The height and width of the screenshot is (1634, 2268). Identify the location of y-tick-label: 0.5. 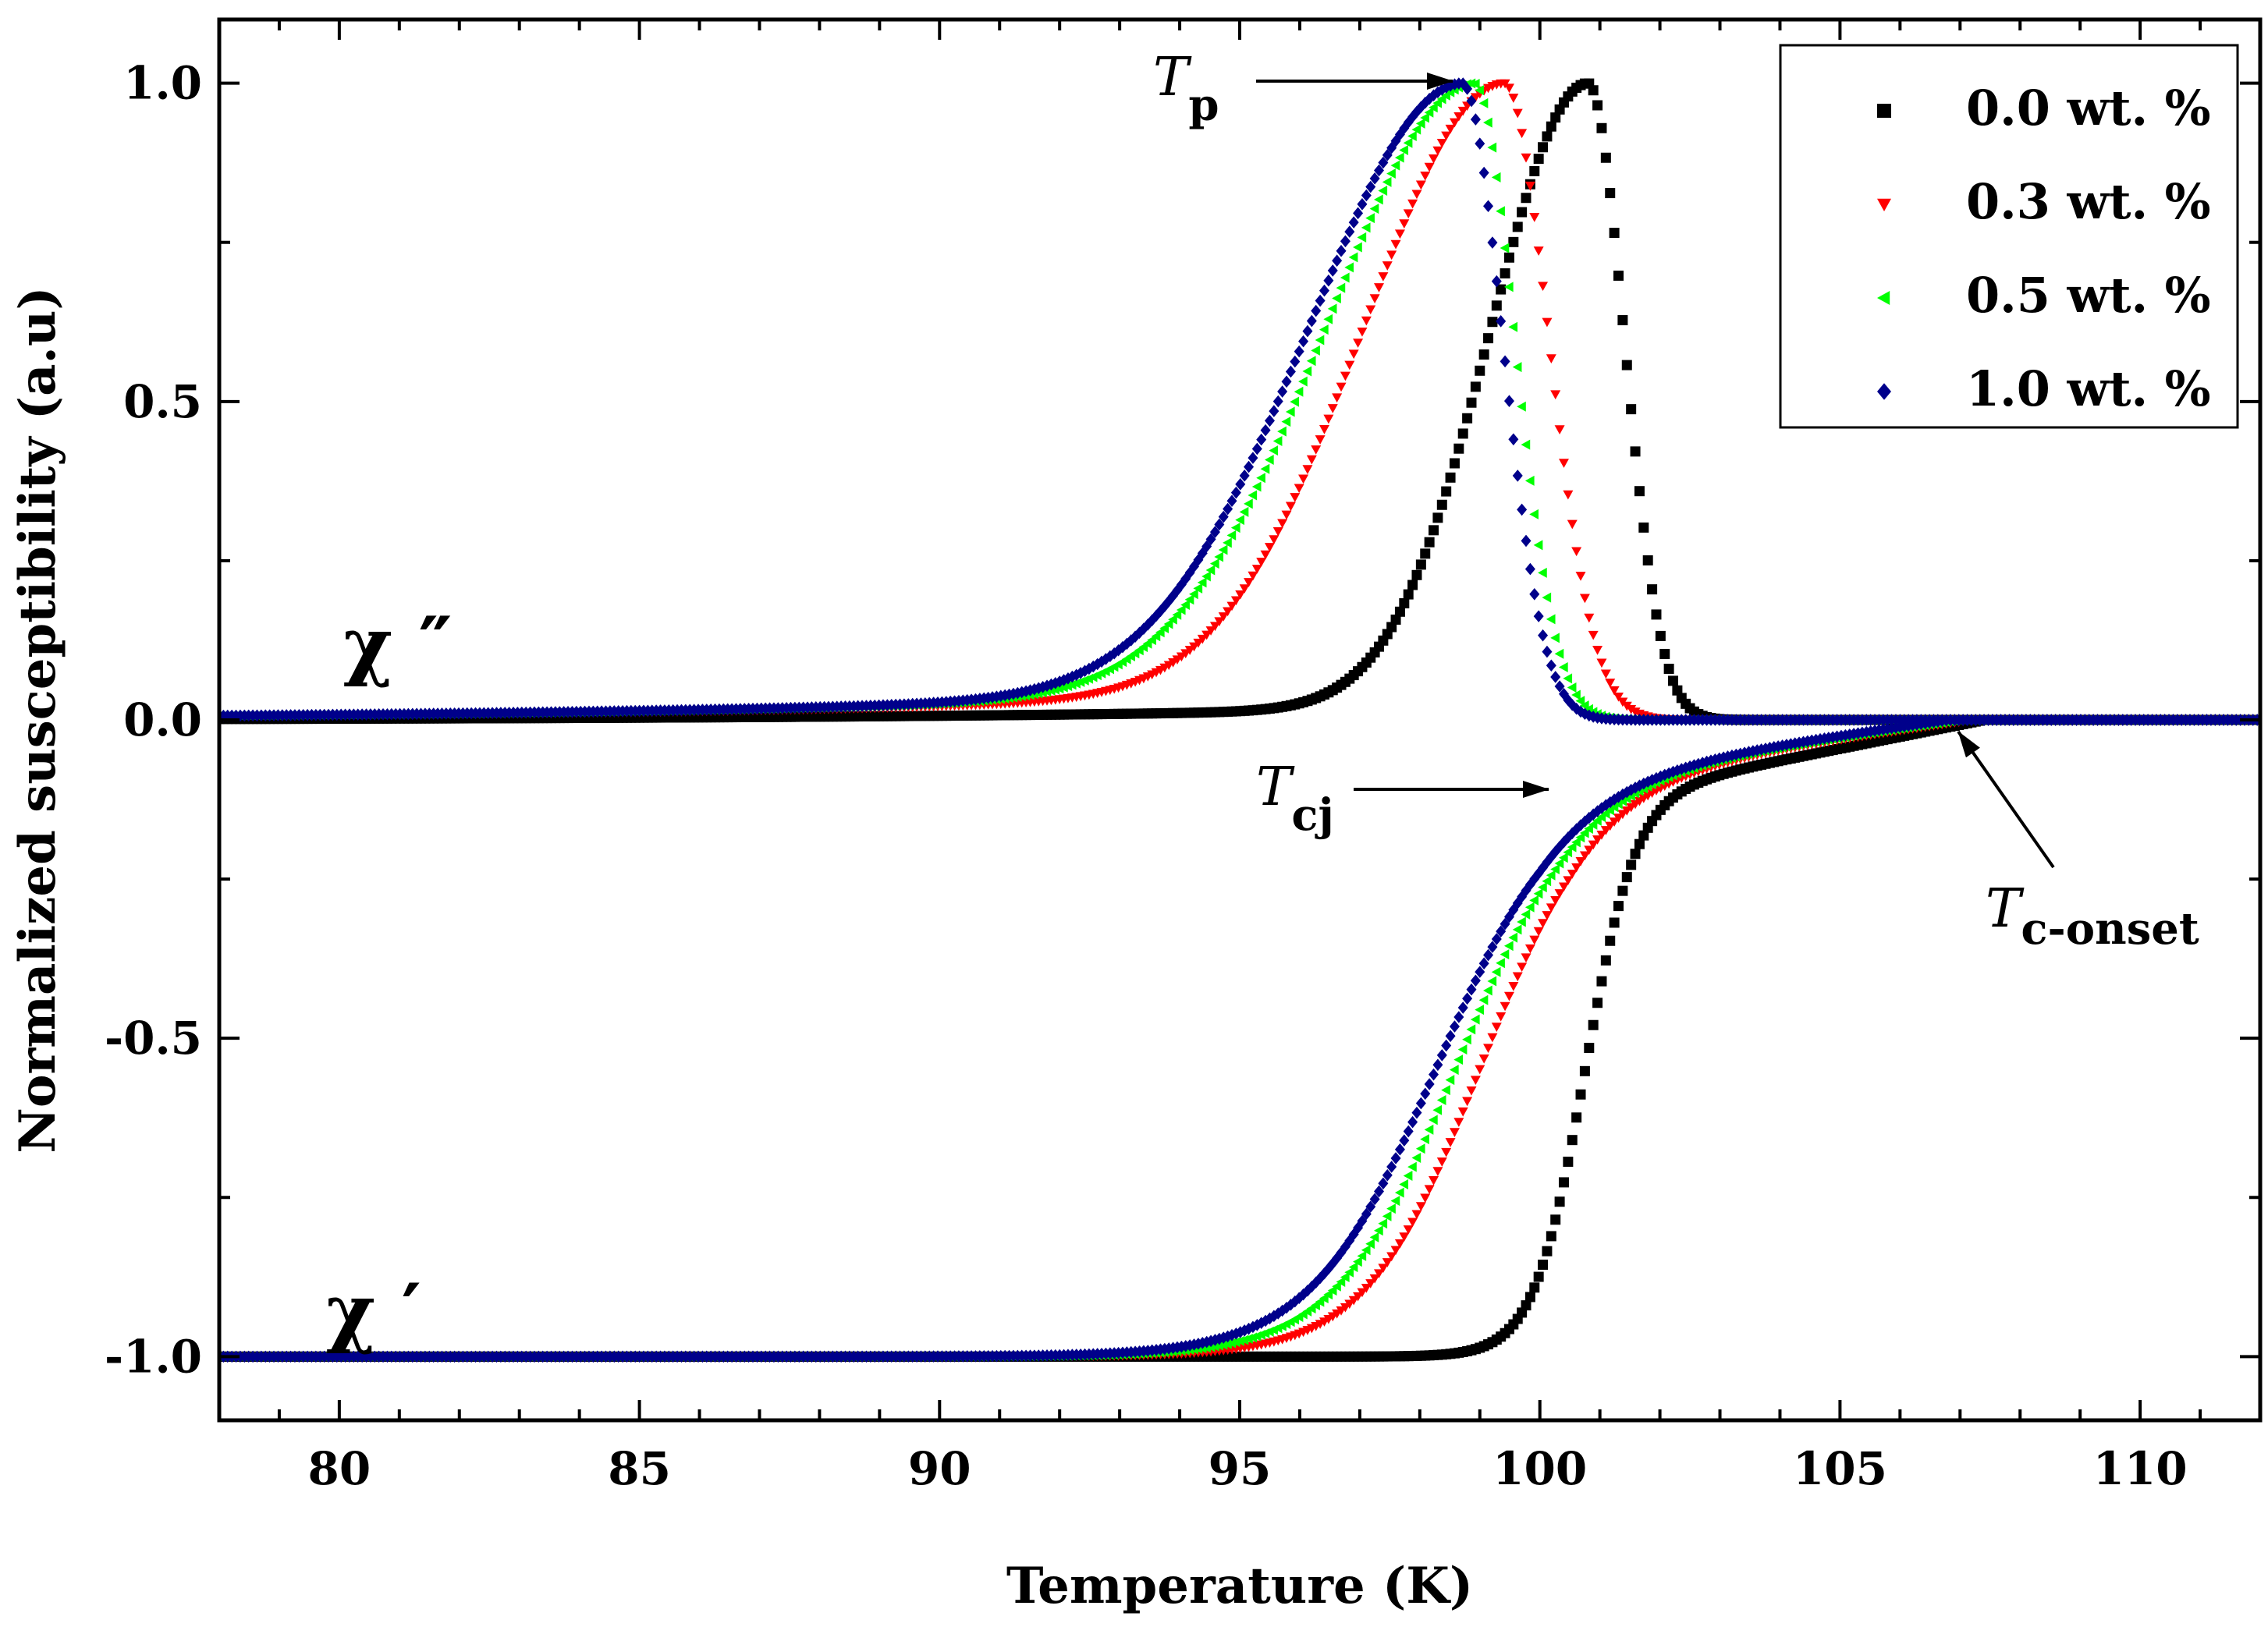
(163, 401).